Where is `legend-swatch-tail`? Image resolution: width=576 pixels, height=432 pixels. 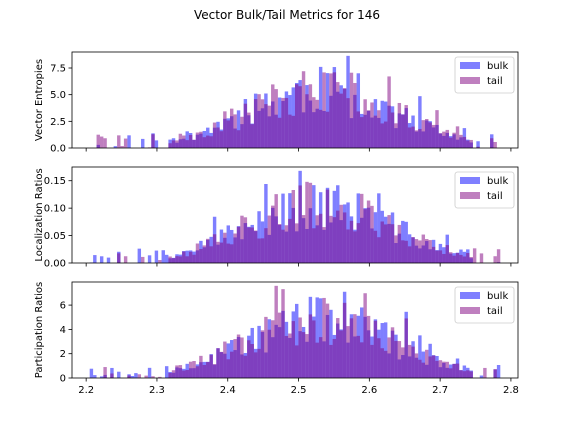 legend-swatch-tail is located at coordinates (470, 310).